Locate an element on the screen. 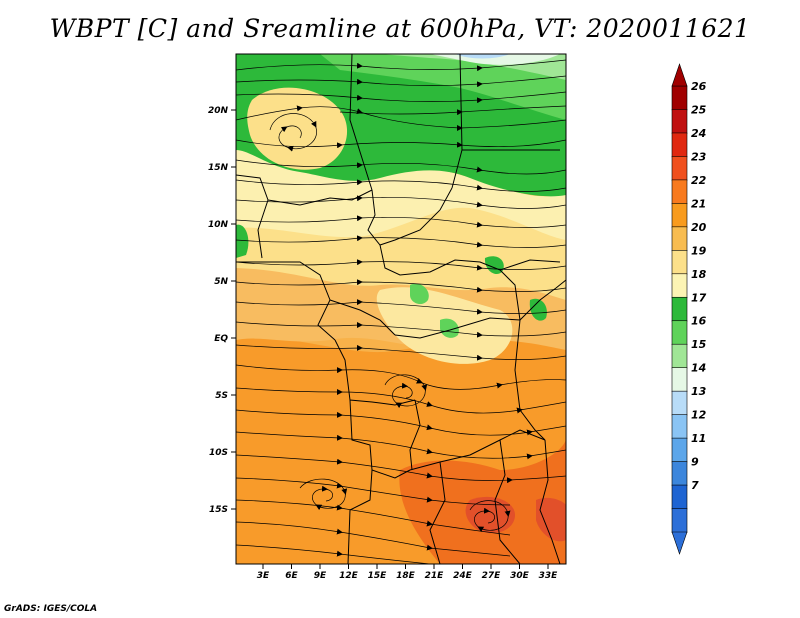  colorbar-label: 13 is located at coordinates (699, 391).